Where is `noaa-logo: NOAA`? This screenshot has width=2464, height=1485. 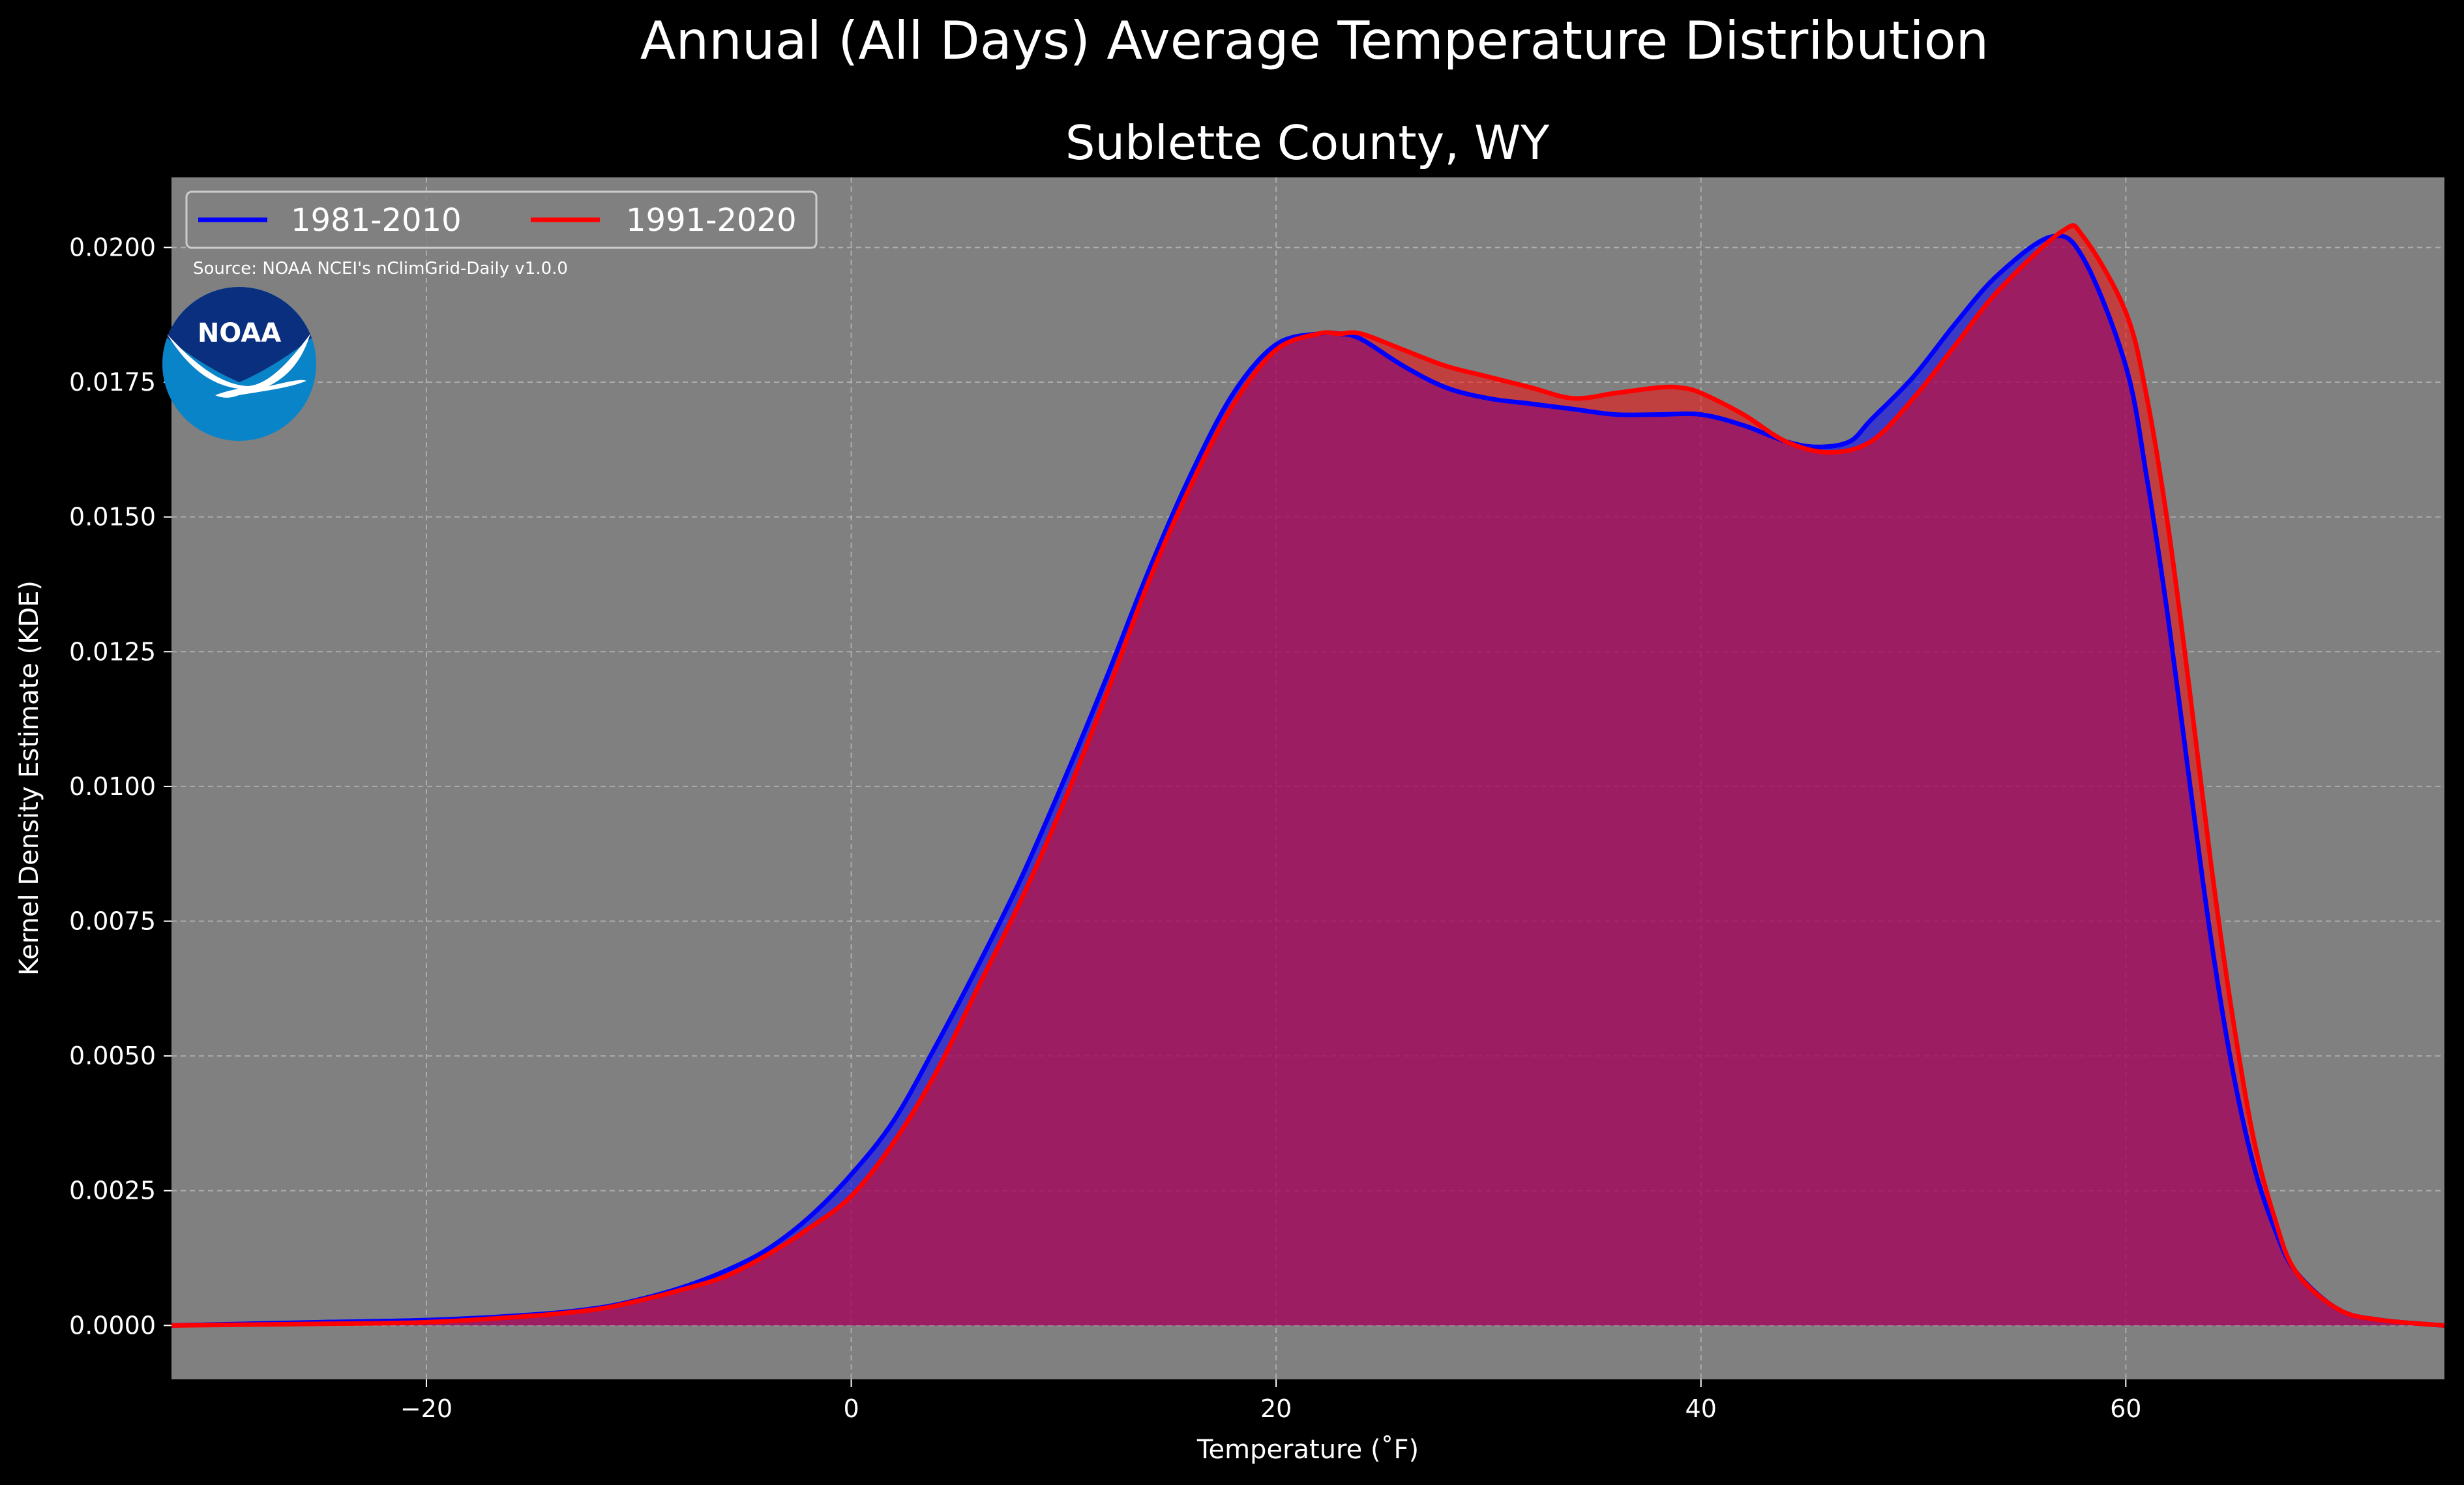
noaa-logo: NOAA is located at coordinates (239, 364).